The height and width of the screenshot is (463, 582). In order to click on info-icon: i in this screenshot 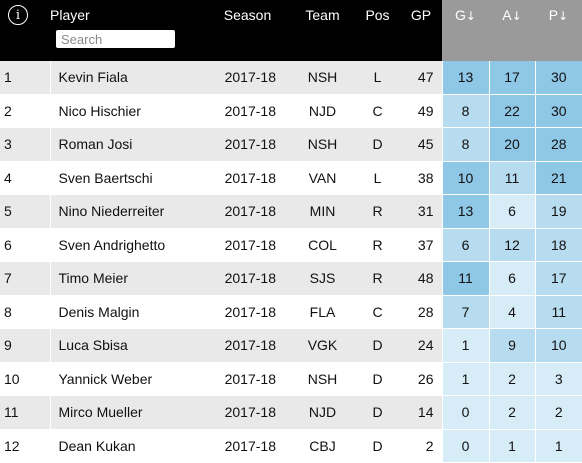, I will do `click(18, 15)`.